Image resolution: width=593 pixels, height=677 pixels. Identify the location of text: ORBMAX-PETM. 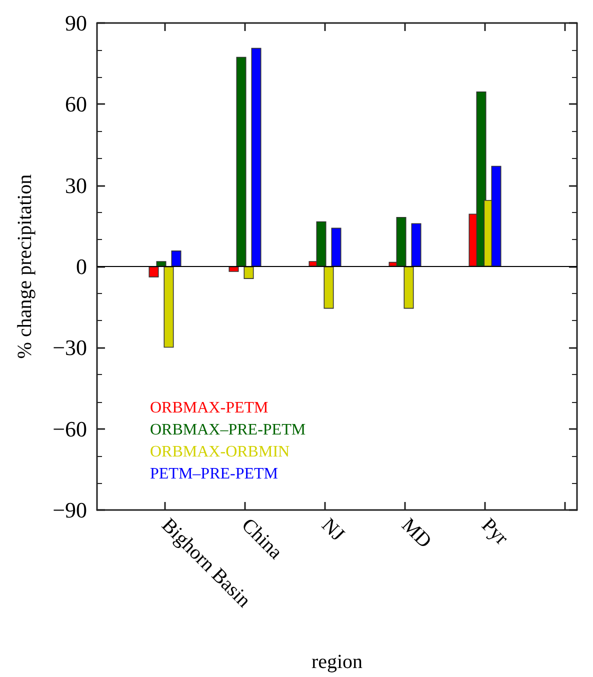
(209, 408).